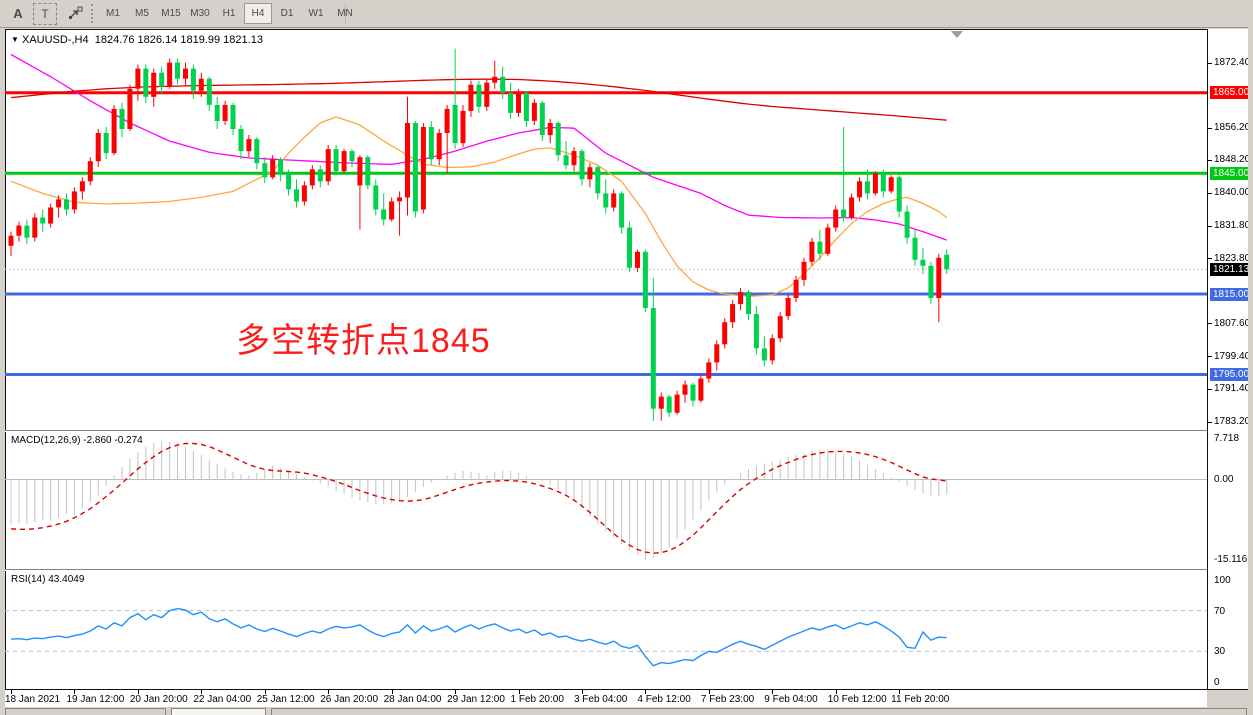 Image resolution: width=1253 pixels, height=715 pixels. I want to click on toolbar-grip, so click(92, 13).